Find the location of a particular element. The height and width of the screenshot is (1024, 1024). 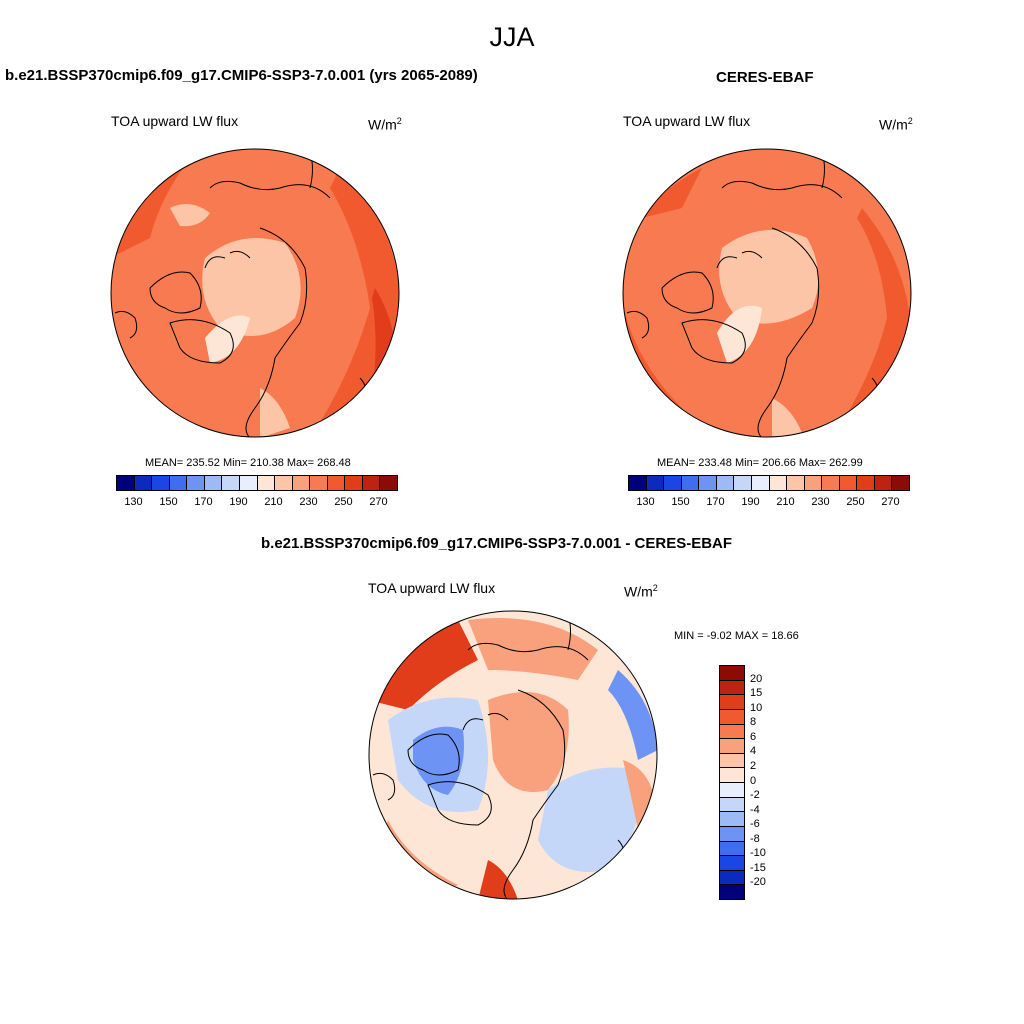

colorbar-tick-label: -6 is located at coordinates (755, 824).